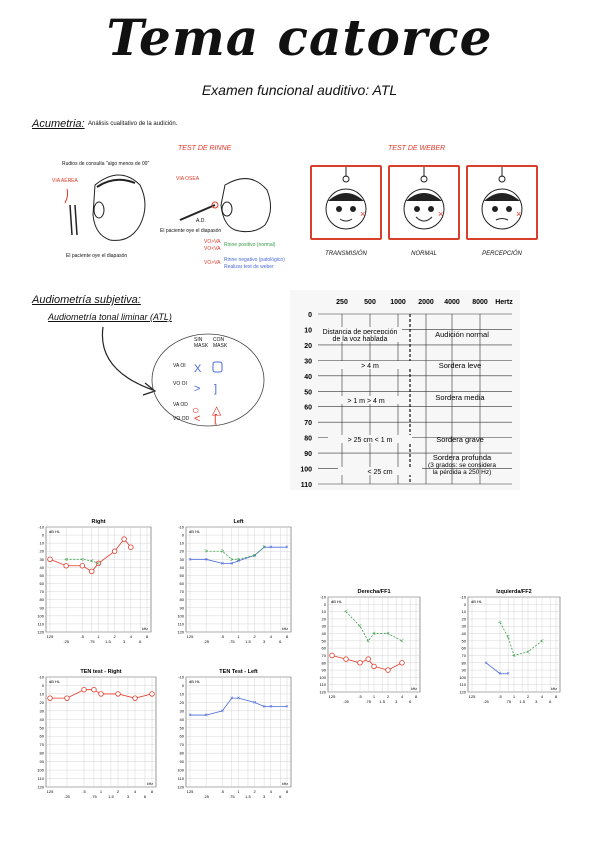  I want to click on legend-sin: SIN, so click(198, 340).